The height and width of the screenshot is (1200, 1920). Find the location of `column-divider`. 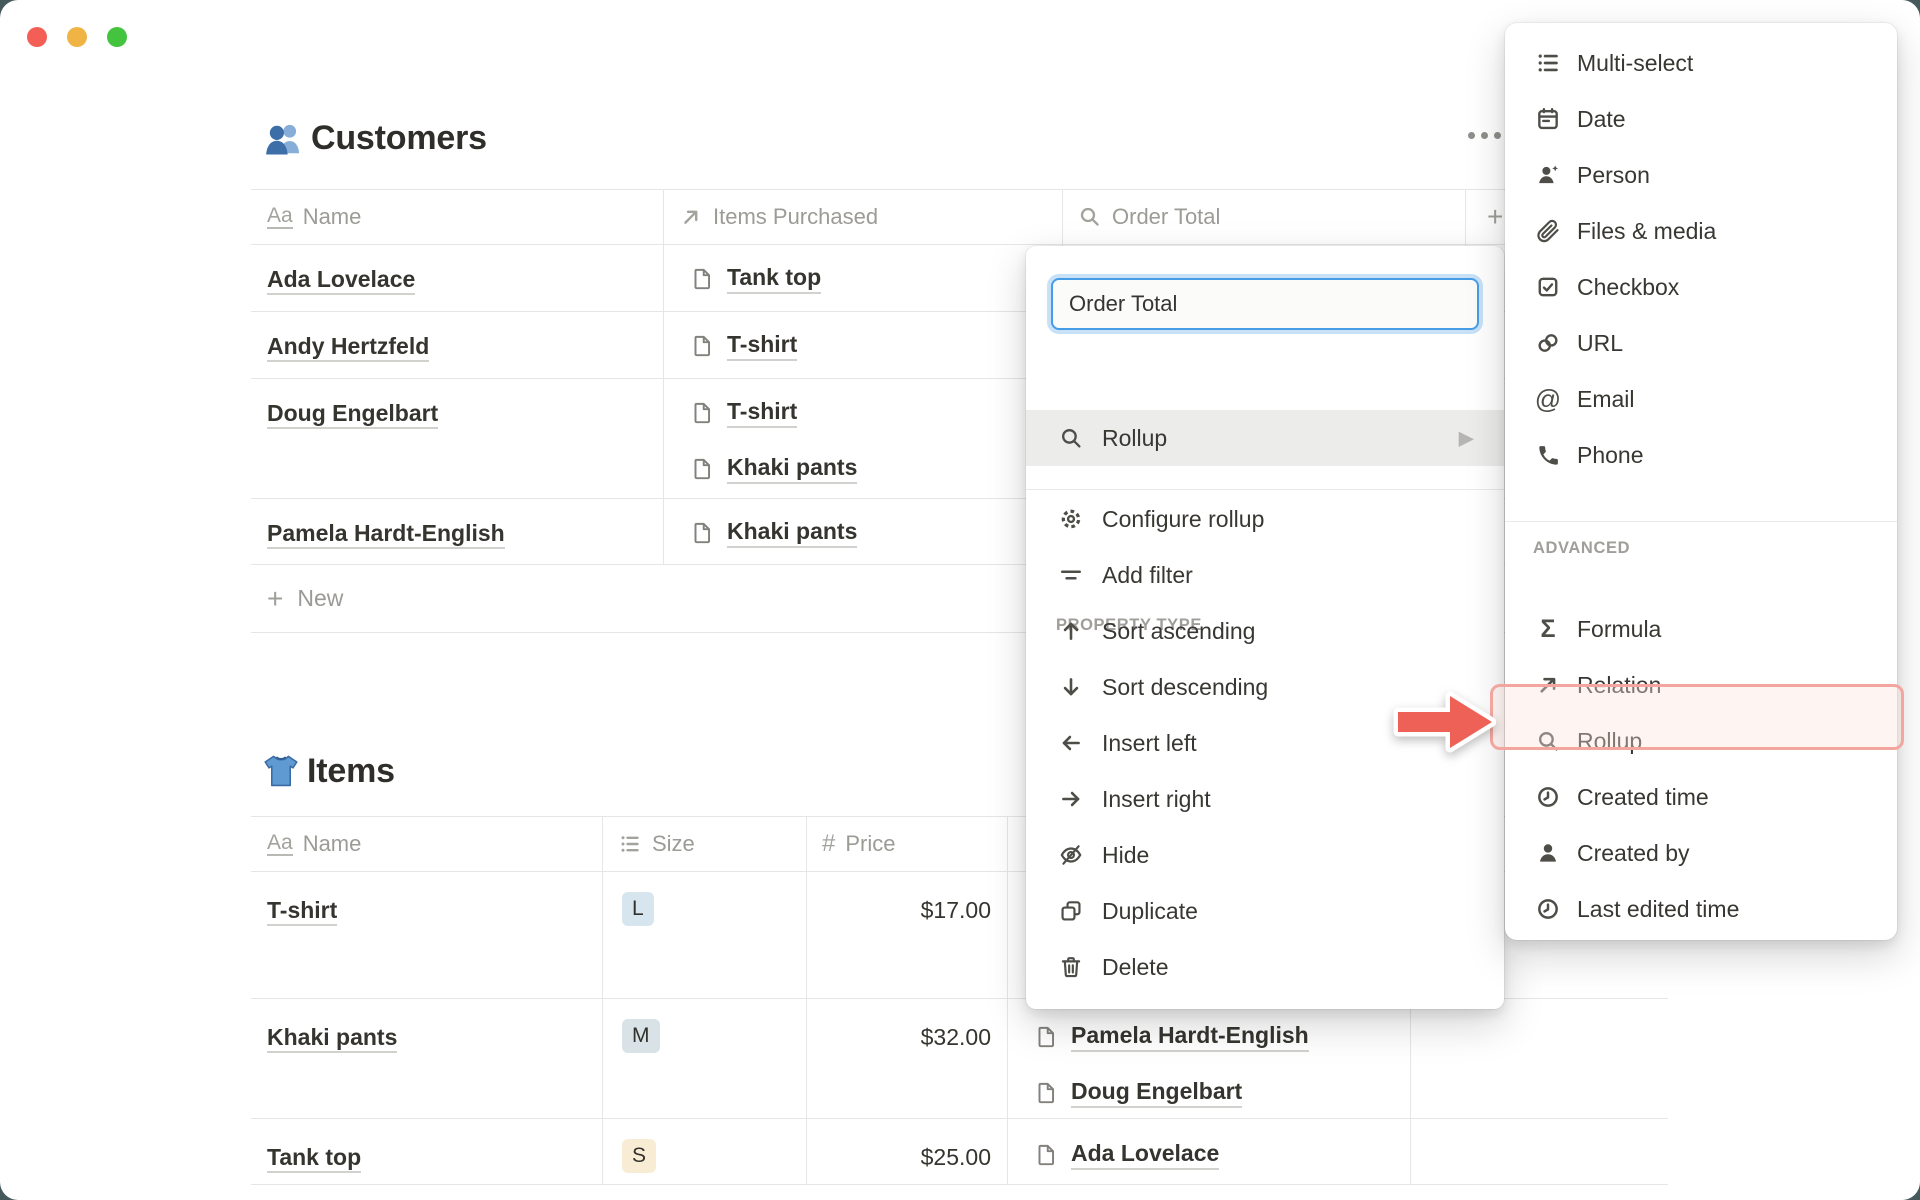

column-divider is located at coordinates (806, 1000).